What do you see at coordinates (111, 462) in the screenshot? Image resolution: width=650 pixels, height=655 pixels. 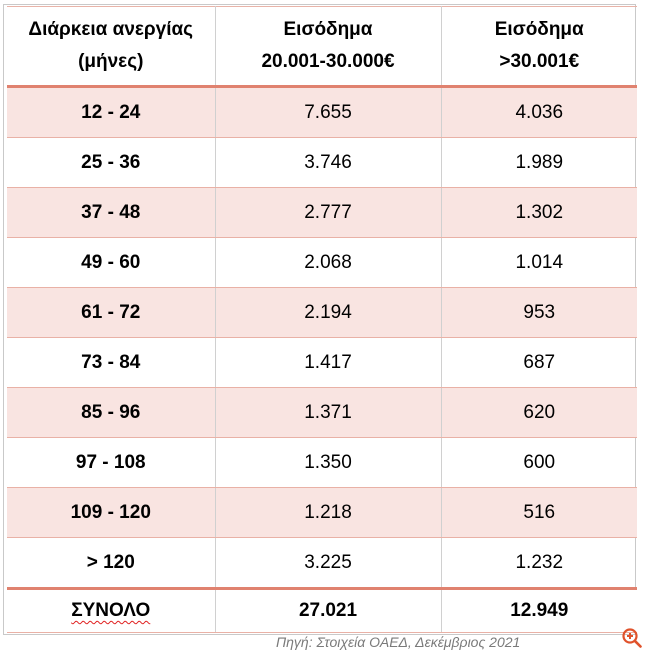 I see `range-cell: 97 - 108` at bounding box center [111, 462].